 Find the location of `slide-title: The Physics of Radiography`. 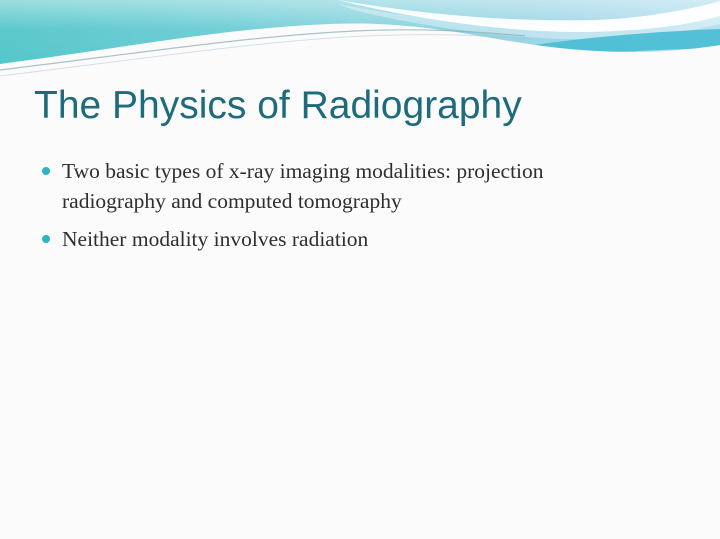

slide-title: The Physics of Radiography is located at coordinates (278, 105).